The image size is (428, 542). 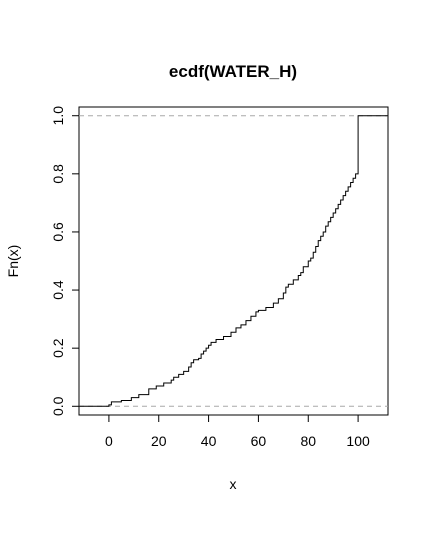 What do you see at coordinates (259, 441) in the screenshot?
I see `x-tick-label-3: 60` at bounding box center [259, 441].